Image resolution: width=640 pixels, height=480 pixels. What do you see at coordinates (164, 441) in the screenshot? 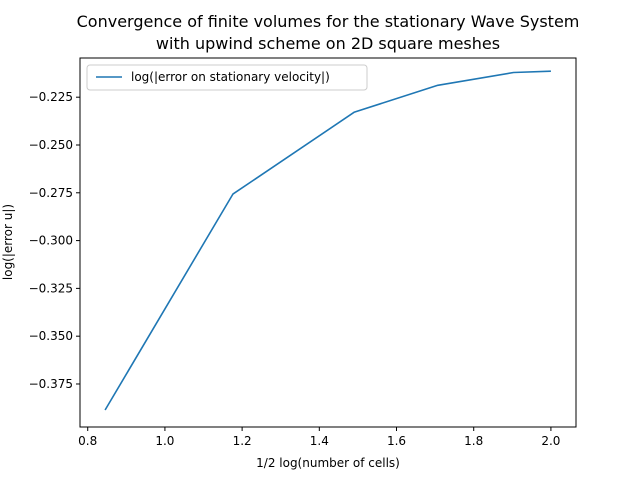
I see `x-tick-label: 1.0` at bounding box center [164, 441].